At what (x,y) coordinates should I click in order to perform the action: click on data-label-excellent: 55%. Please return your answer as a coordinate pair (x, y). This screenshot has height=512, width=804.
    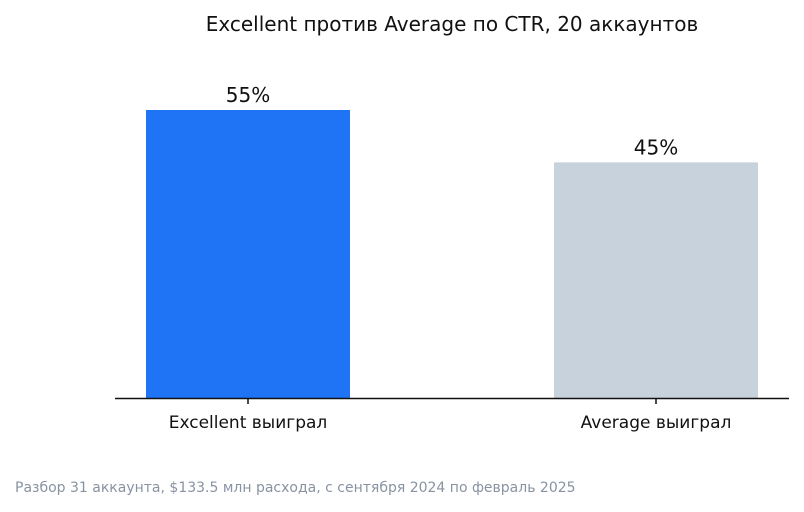
    Looking at the image, I should click on (248, 95).